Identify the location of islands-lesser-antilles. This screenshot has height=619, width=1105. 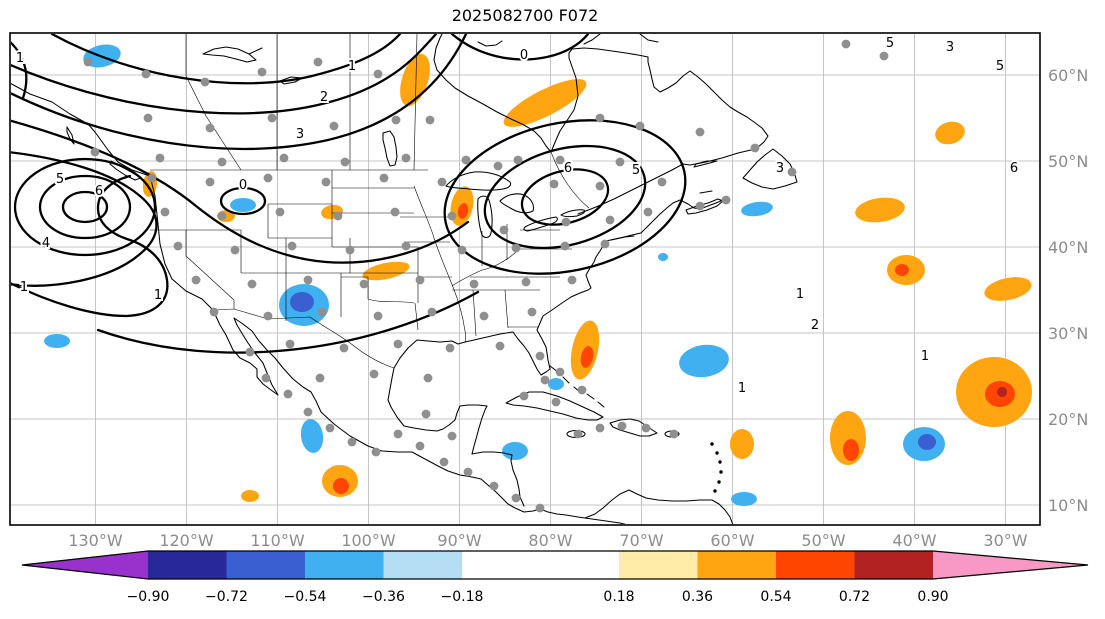
(716, 467).